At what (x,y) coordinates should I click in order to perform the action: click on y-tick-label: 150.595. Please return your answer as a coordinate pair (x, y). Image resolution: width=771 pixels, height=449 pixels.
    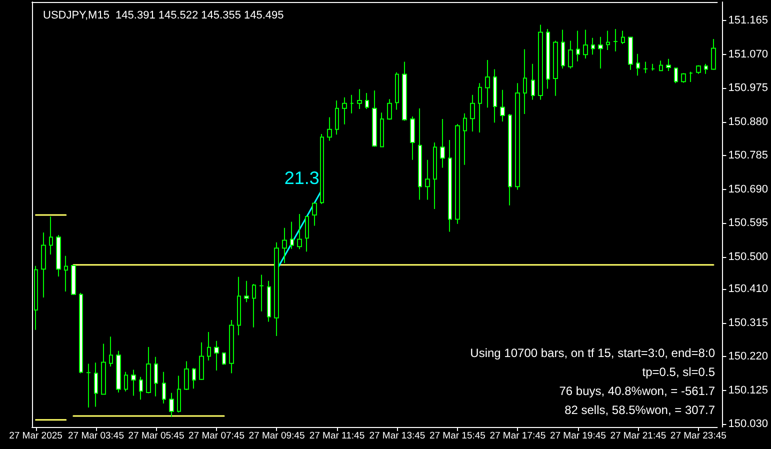
    Looking at the image, I should click on (748, 223).